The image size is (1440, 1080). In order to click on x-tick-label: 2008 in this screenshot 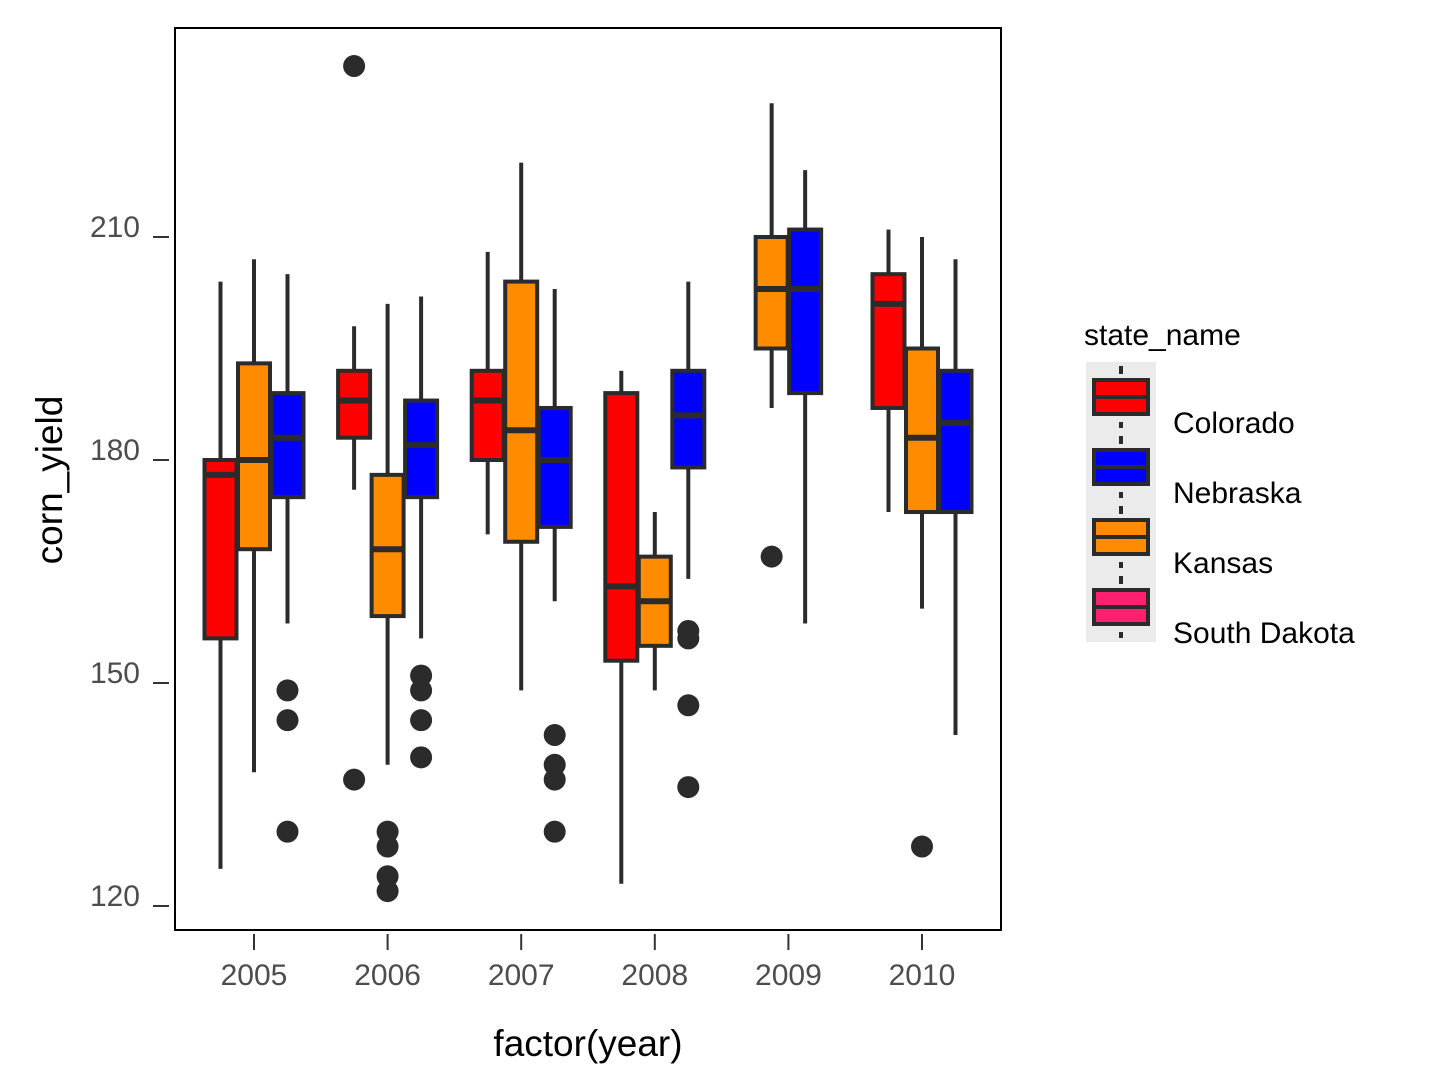, I will do `click(654, 975)`.